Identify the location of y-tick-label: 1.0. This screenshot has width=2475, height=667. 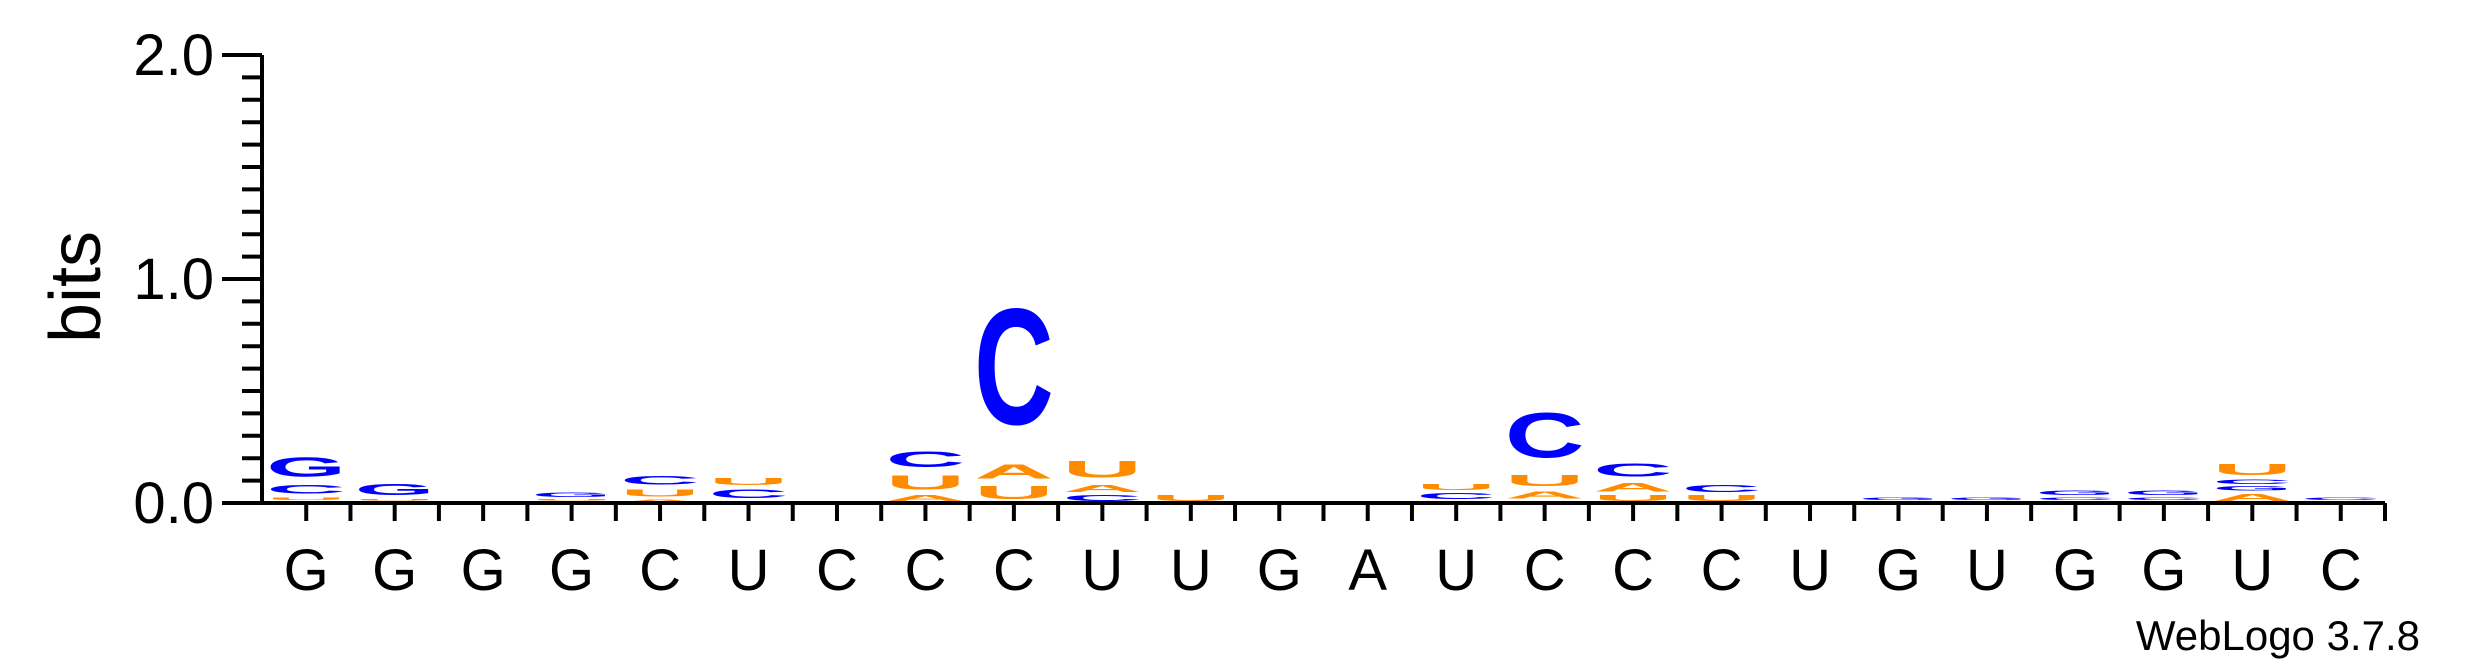
(173, 279).